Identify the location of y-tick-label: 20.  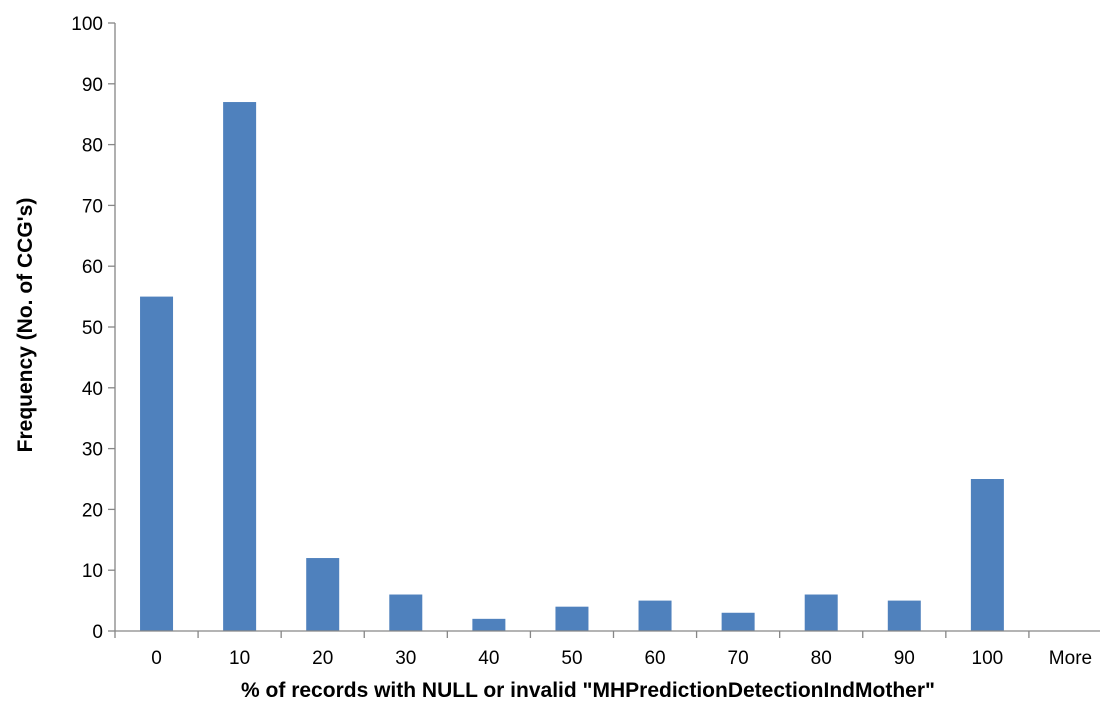
(92, 510).